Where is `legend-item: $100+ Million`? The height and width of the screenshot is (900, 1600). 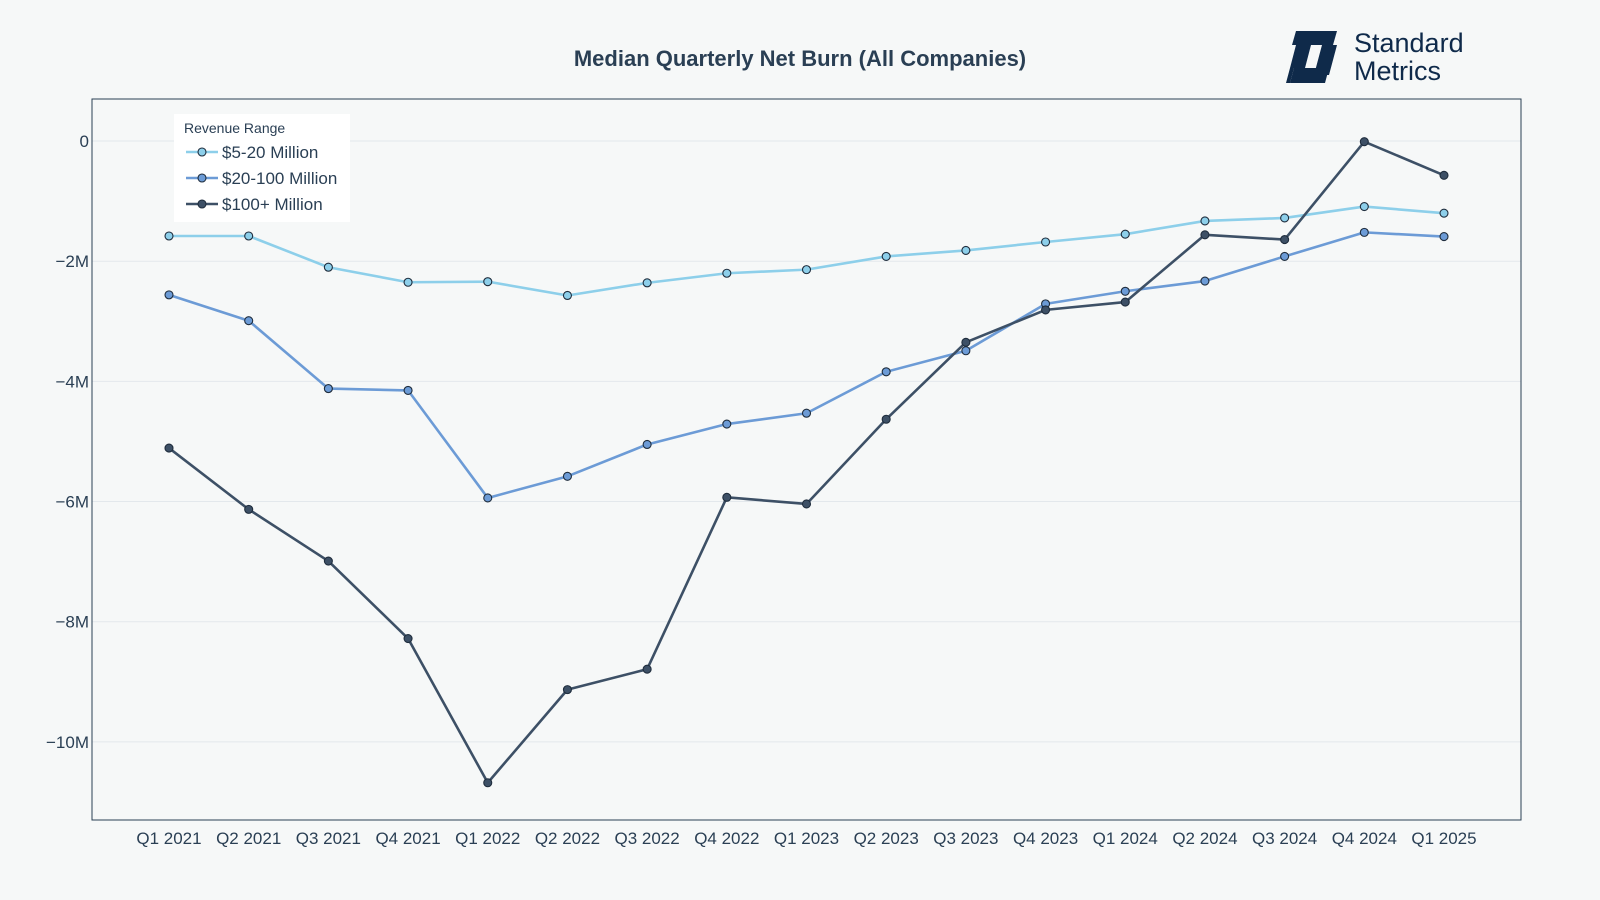
legend-item: $100+ Million is located at coordinates (254, 204).